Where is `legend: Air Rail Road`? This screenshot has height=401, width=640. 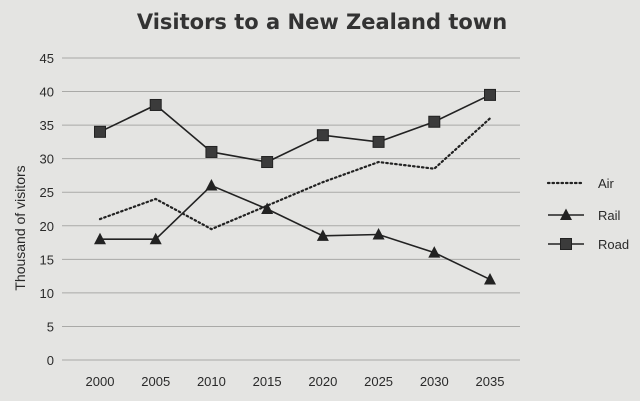 legend: Air Rail Road is located at coordinates (587, 214).